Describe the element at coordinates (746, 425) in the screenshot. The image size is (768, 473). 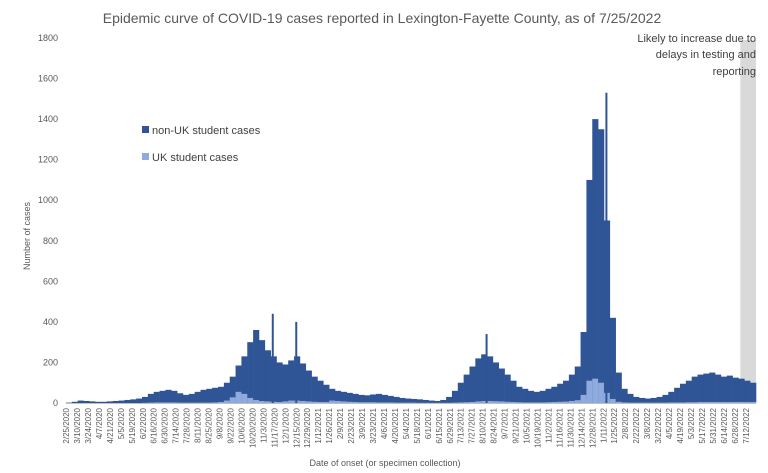
I see `x-tick-label: 7/12/2022` at that location.